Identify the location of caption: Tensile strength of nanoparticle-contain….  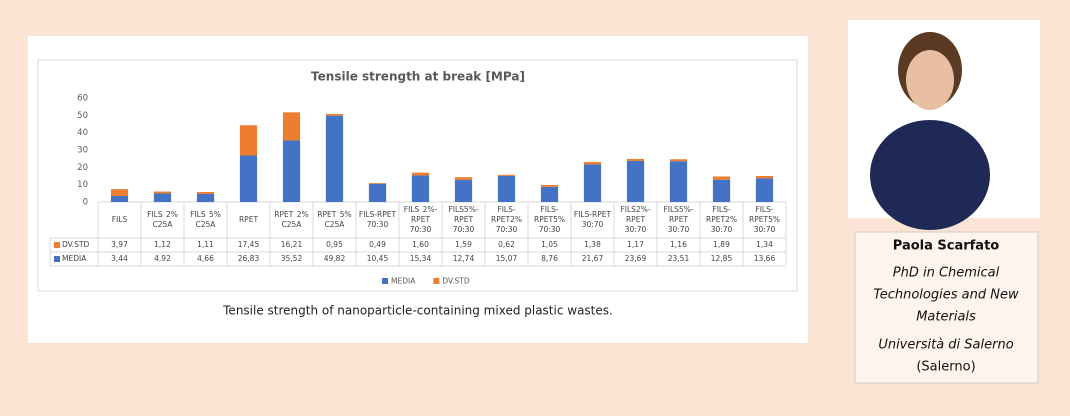
(417, 311).